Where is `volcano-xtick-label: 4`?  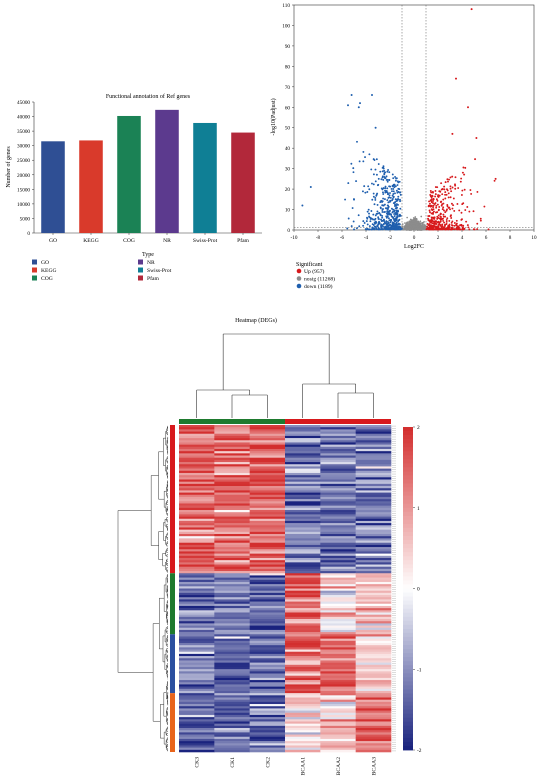
volcano-xtick-label: 4 is located at coordinates (462, 238).